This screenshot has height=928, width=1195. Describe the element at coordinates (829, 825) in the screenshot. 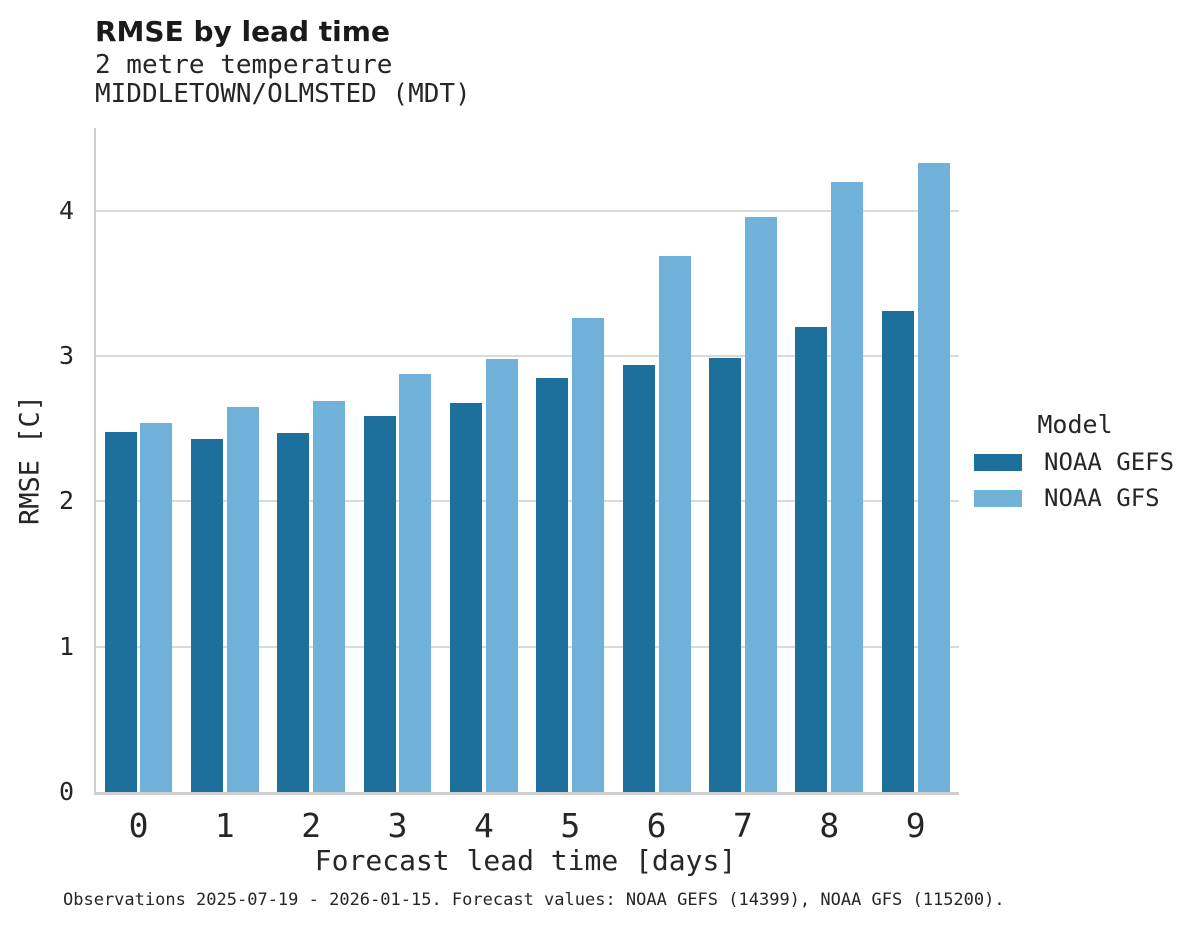

I see `x-tick-label: 8` at that location.